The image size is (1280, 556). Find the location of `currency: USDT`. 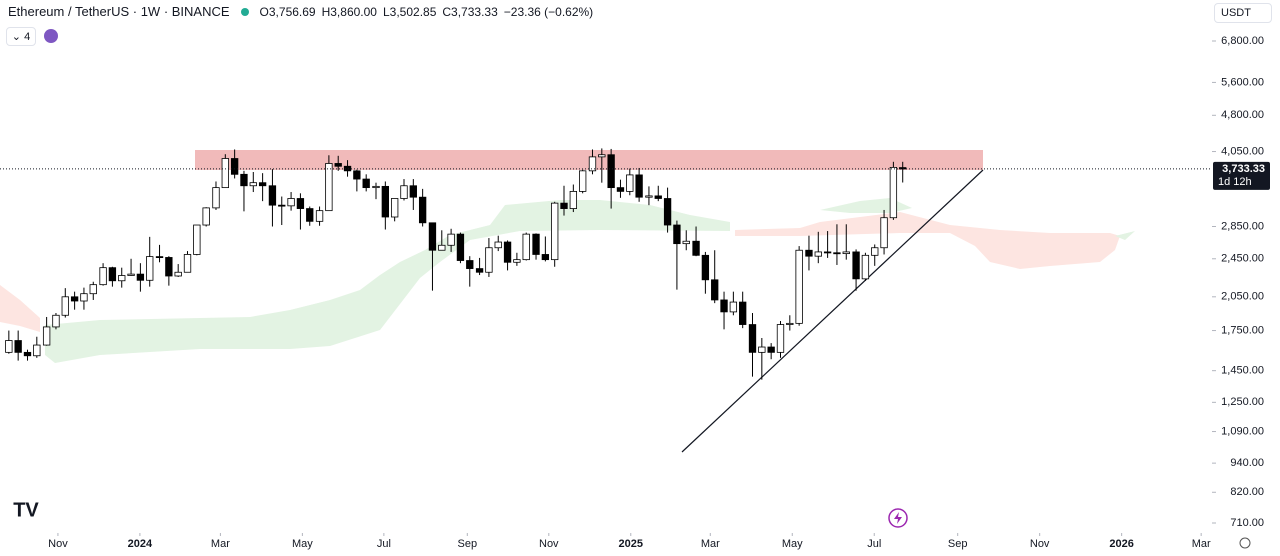

currency: USDT is located at coordinates (1236, 13).